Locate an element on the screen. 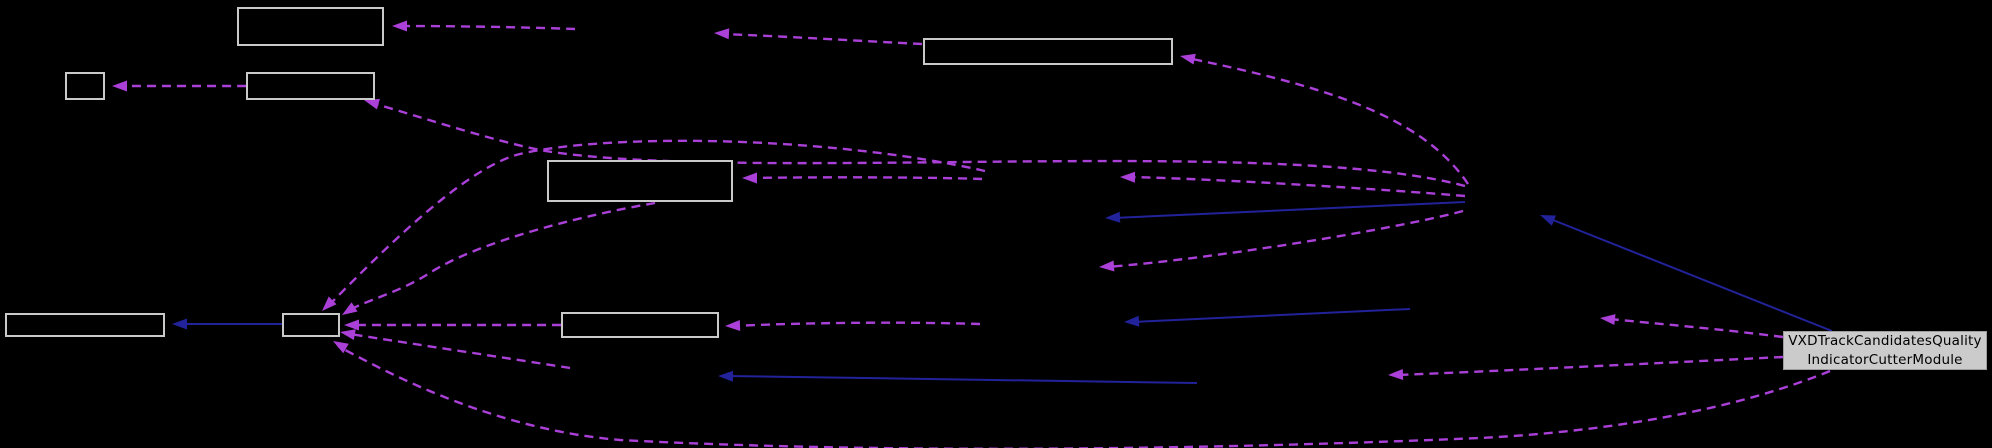 The width and height of the screenshot is (1992, 448). dependency-edge-9-arrowhead is located at coordinates (351, 325).